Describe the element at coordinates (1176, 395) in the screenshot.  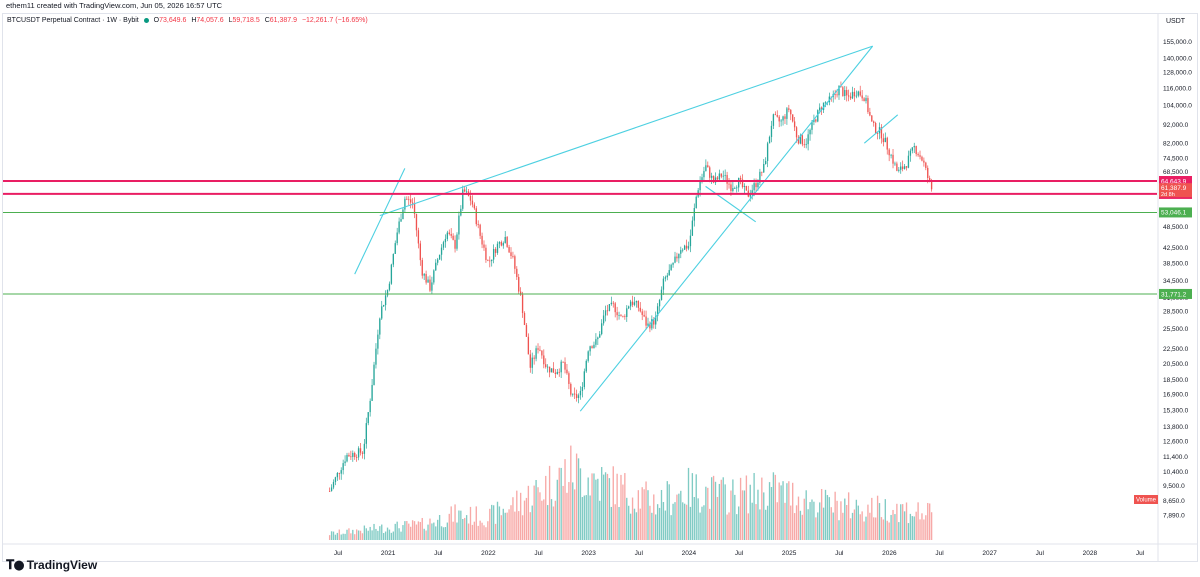
I see `y-tick-label: 16,900.0` at that location.